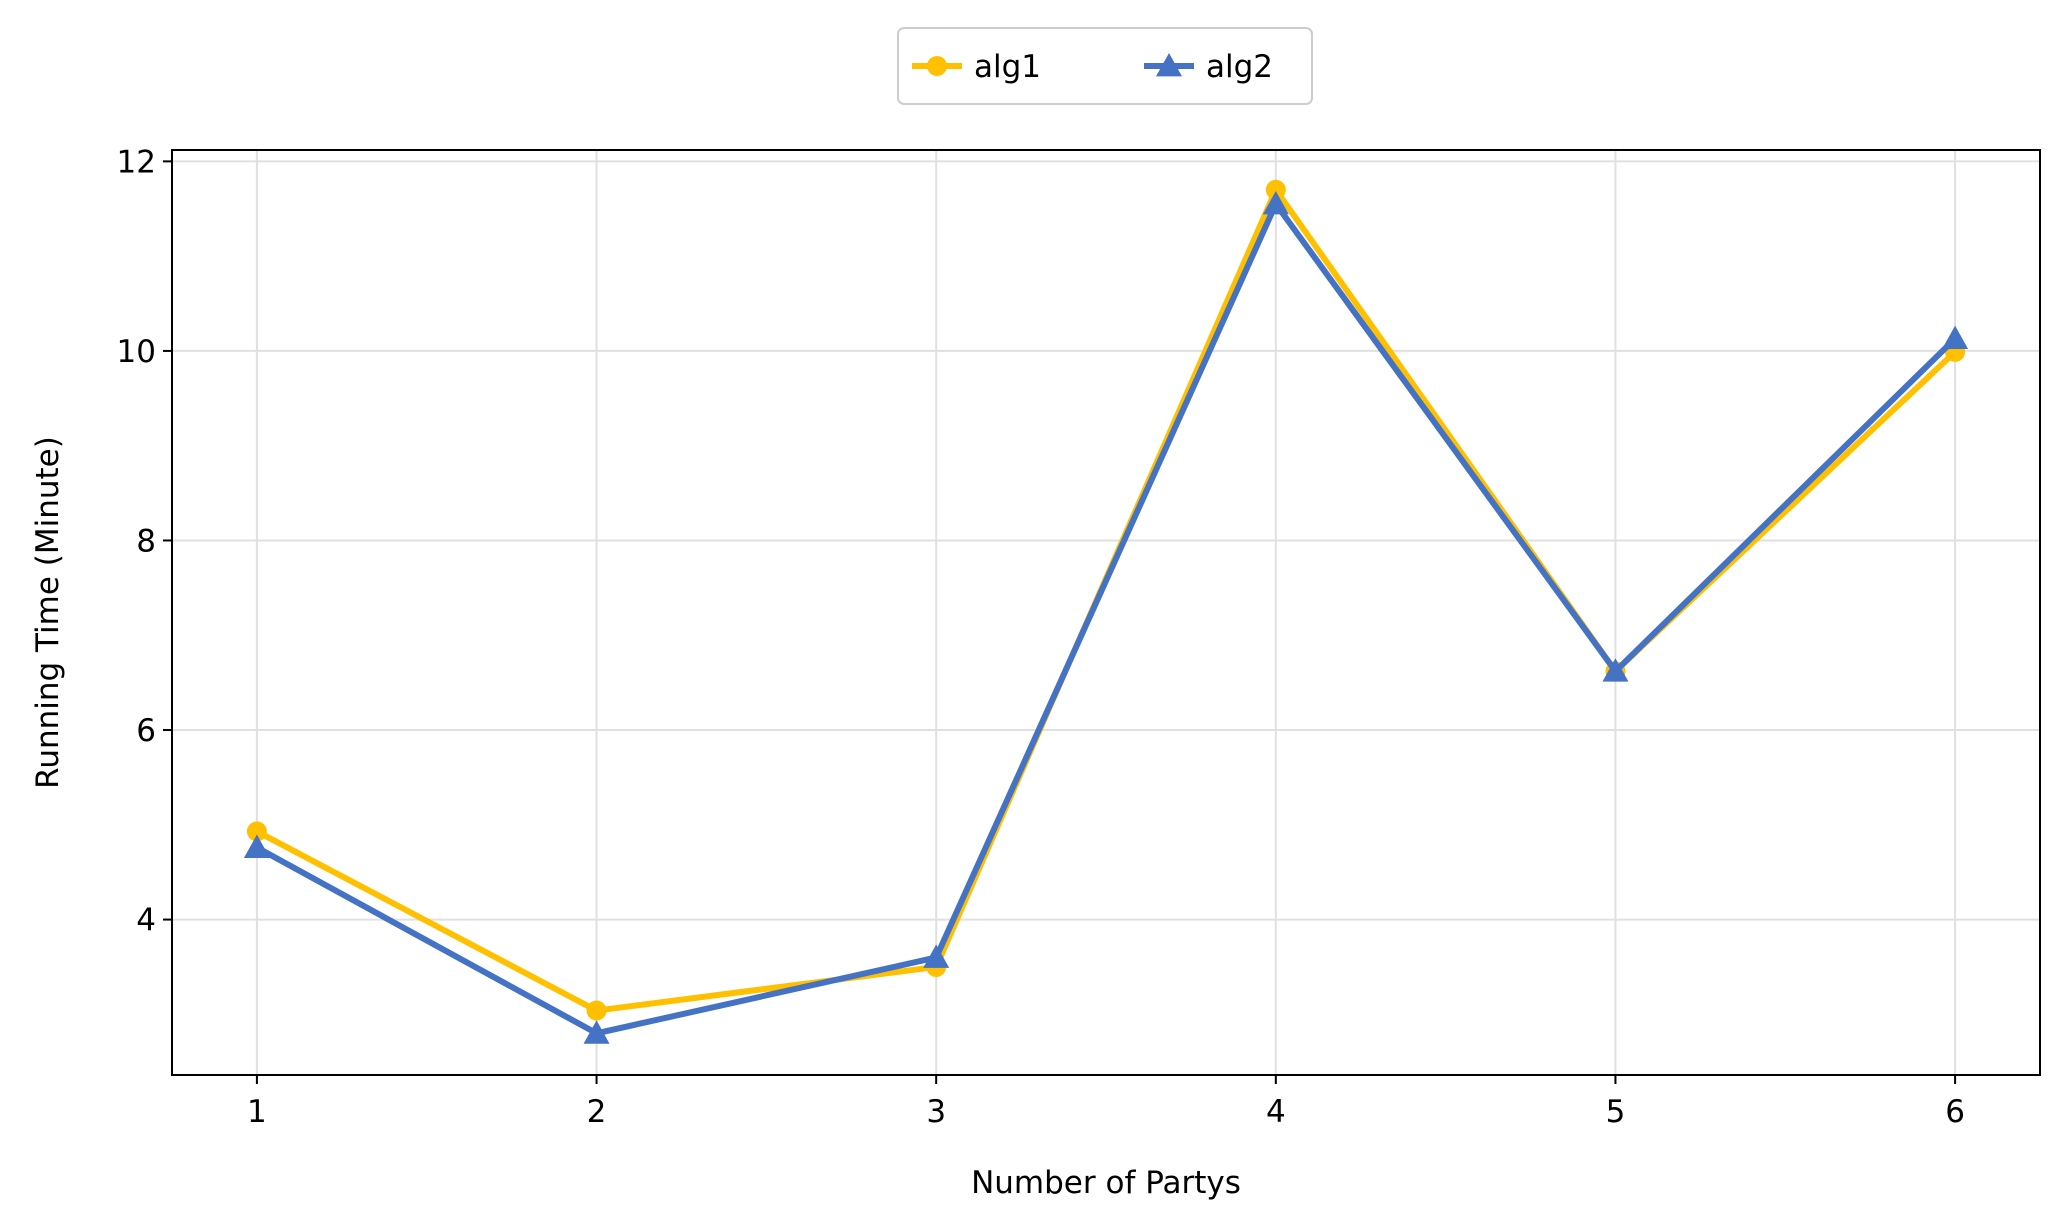 This screenshot has width=2060, height=1231. I want to click on legend: alg1 alg2, so click(1105, 66).